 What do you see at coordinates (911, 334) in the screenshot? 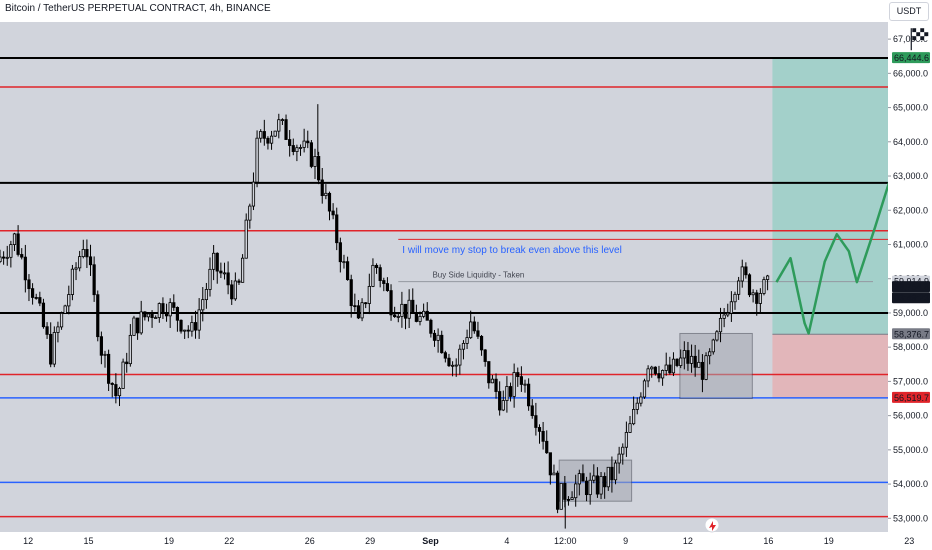
I see `price-label-text: 58,376.7` at bounding box center [911, 334].